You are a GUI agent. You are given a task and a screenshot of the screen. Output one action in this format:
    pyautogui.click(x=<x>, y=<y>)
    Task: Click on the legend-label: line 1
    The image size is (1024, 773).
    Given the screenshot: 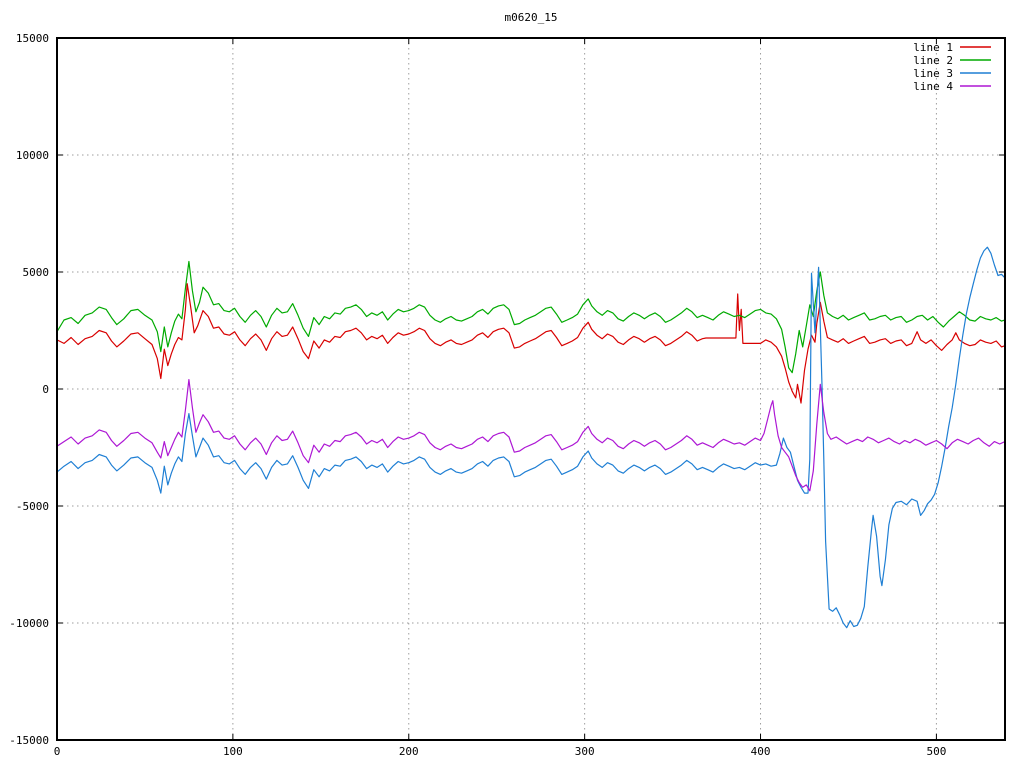 What is the action you would take?
    pyautogui.click(x=933, y=47)
    